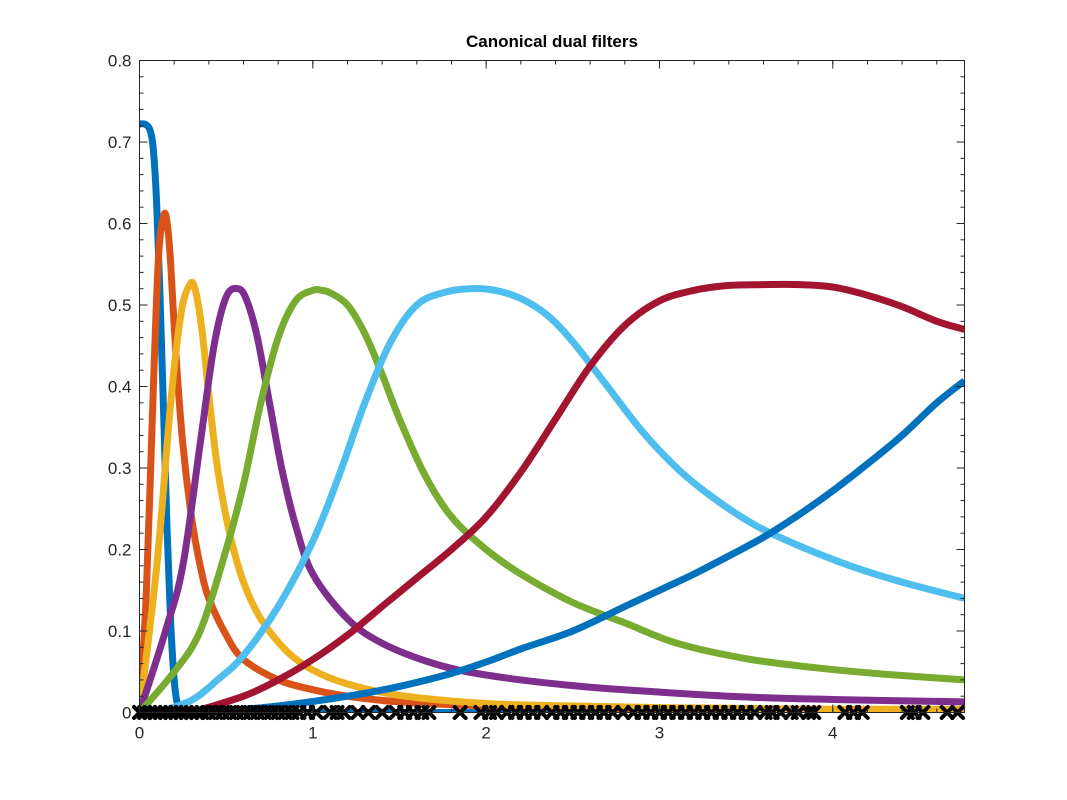  What do you see at coordinates (126, 713) in the screenshot?
I see `y-tick-label: 0` at bounding box center [126, 713].